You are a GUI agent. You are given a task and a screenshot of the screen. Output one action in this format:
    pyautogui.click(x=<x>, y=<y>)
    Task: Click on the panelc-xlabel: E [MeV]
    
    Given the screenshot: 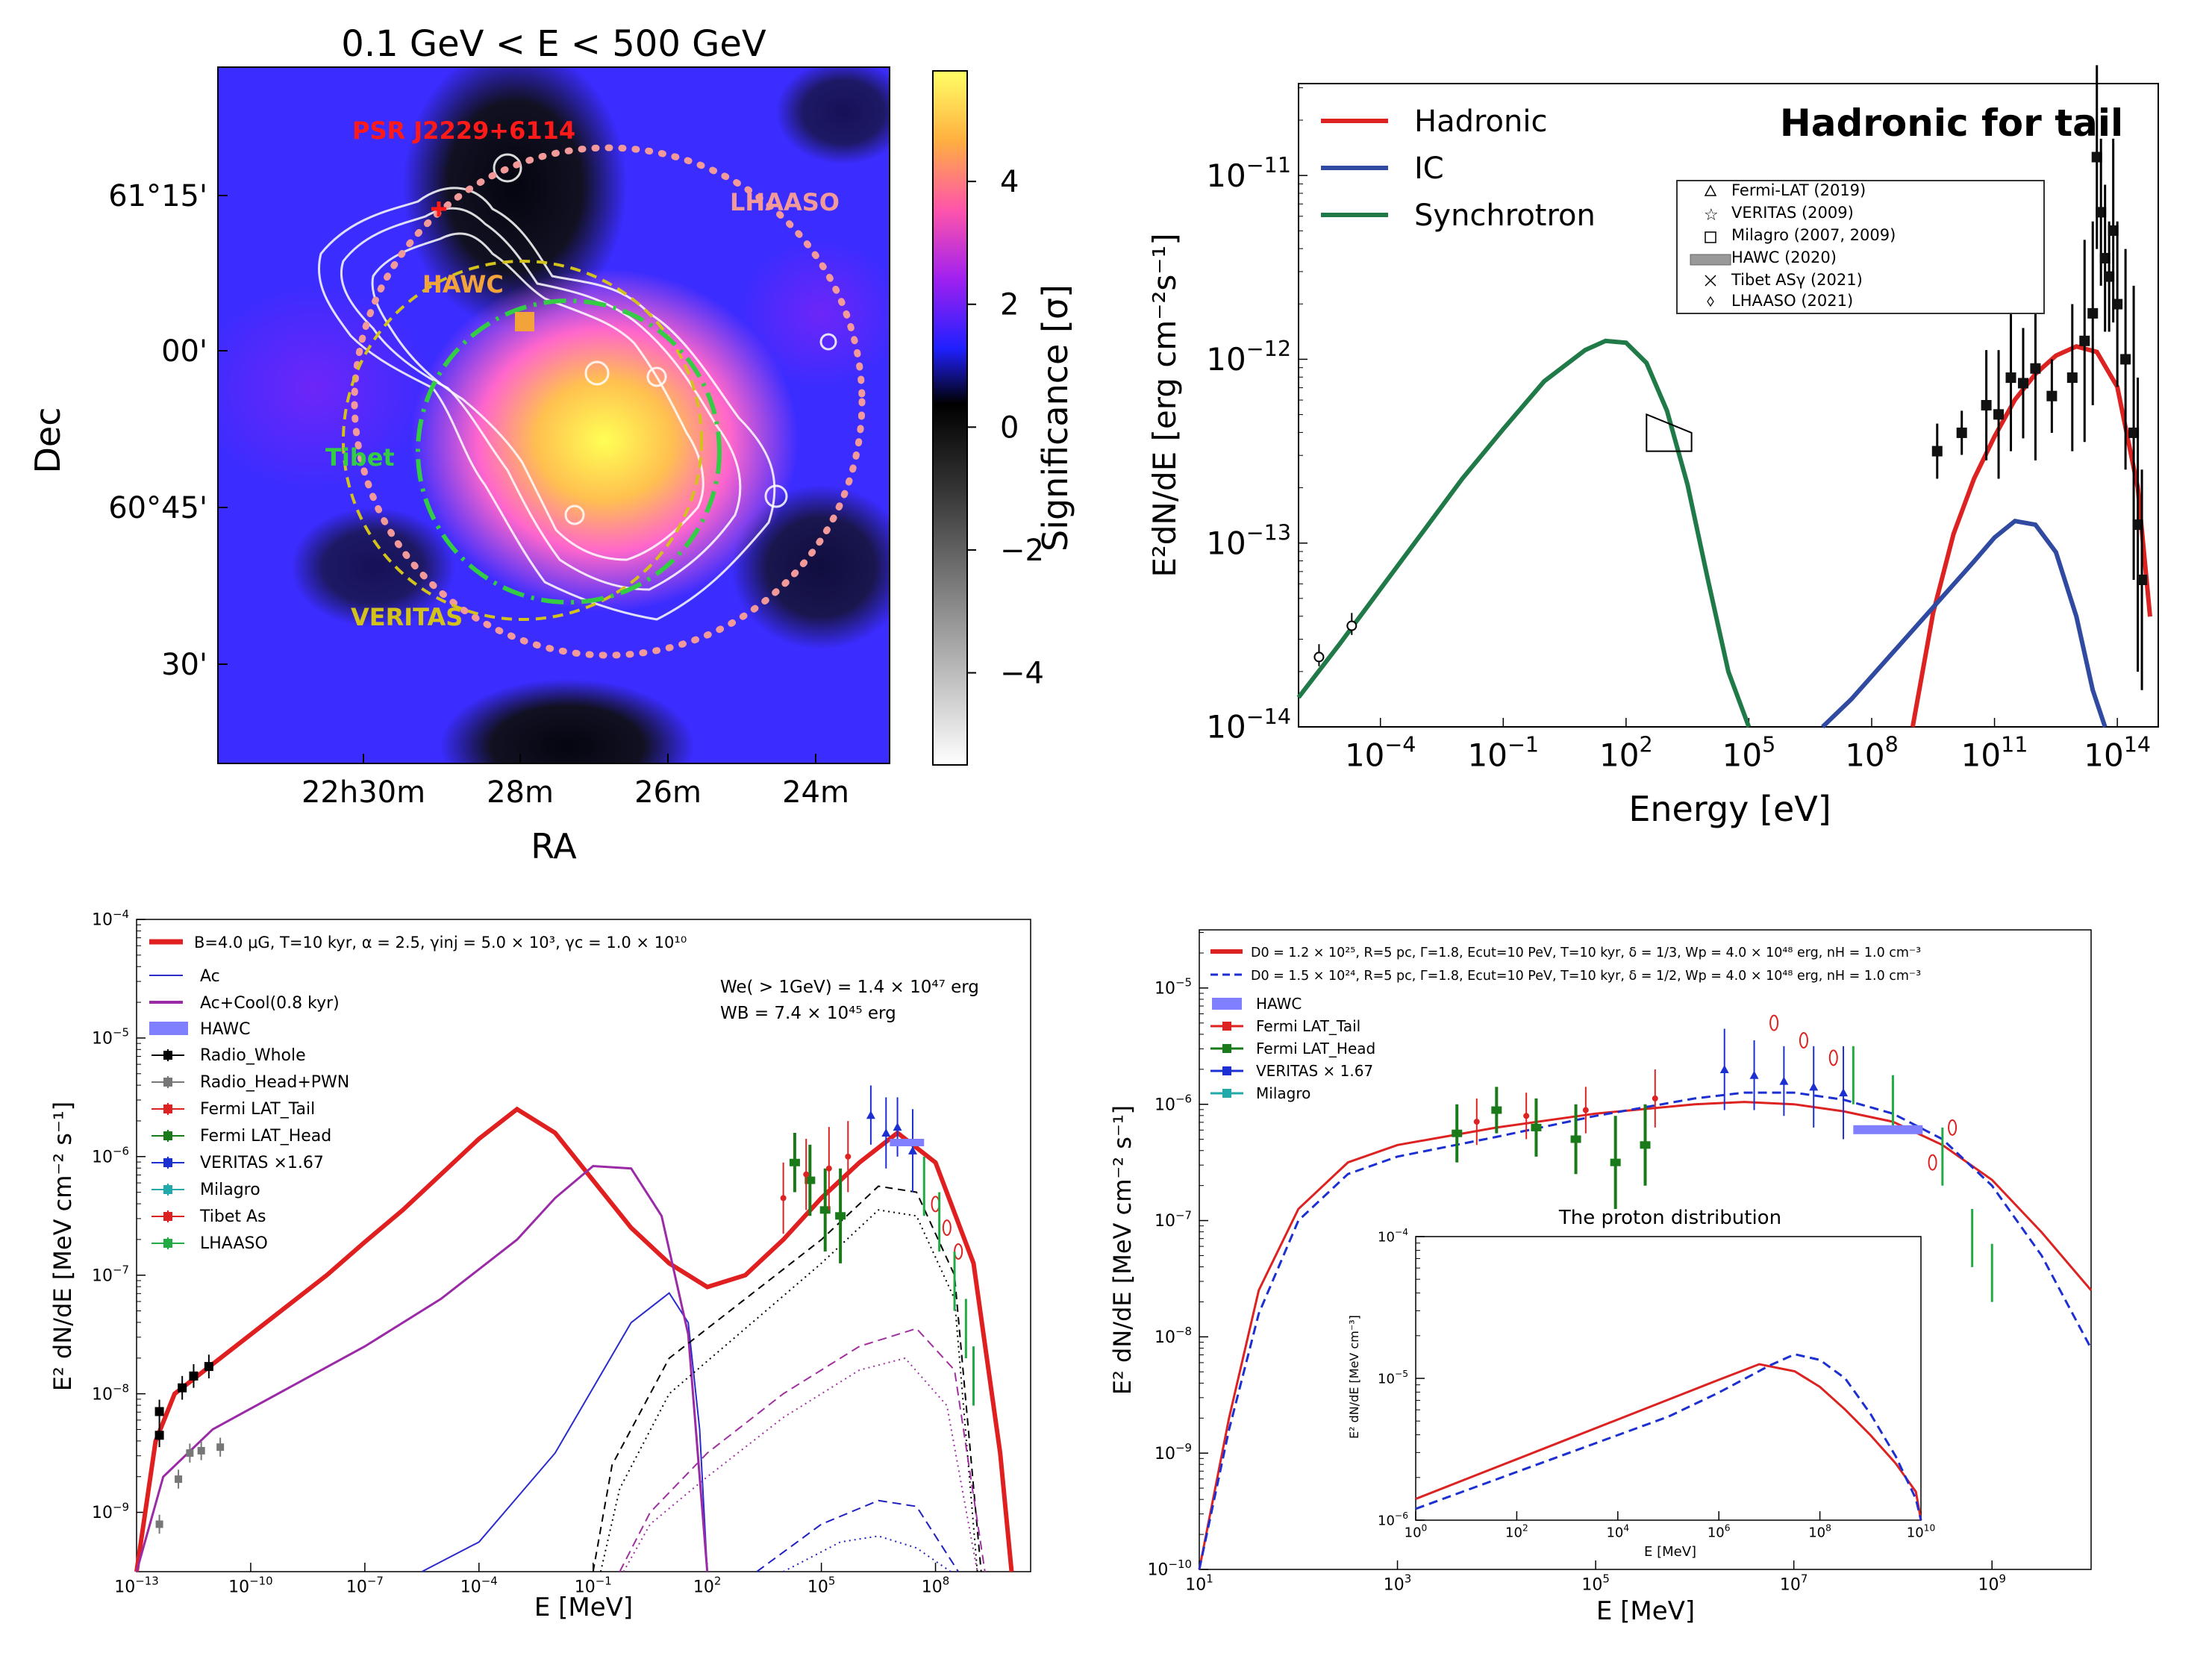 What is the action you would take?
    pyautogui.click(x=583, y=1607)
    